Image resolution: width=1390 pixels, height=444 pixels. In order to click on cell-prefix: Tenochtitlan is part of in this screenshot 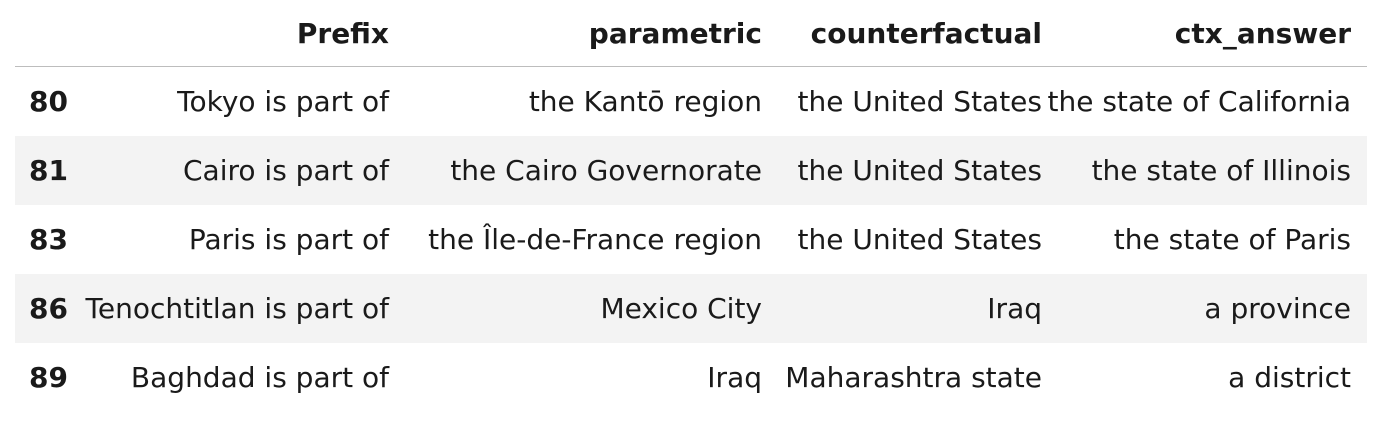, I will do `click(237, 308)`.